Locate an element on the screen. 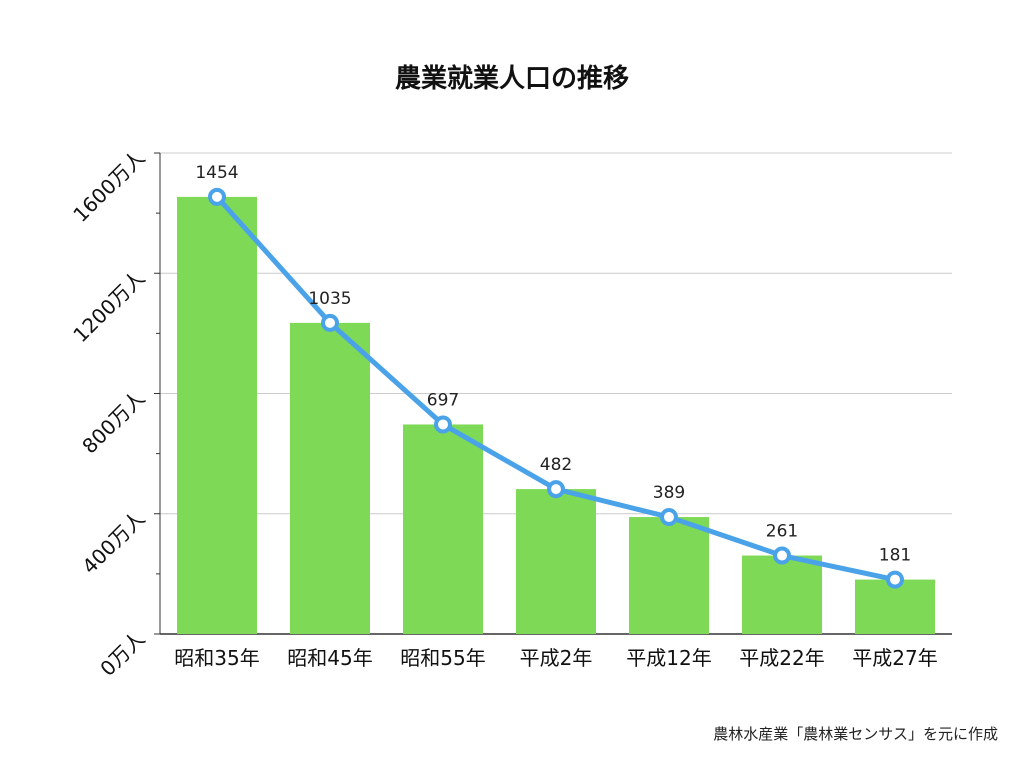 This screenshot has height=768, width=1024. x-tick-label: 平成2年 is located at coordinates (556, 658).